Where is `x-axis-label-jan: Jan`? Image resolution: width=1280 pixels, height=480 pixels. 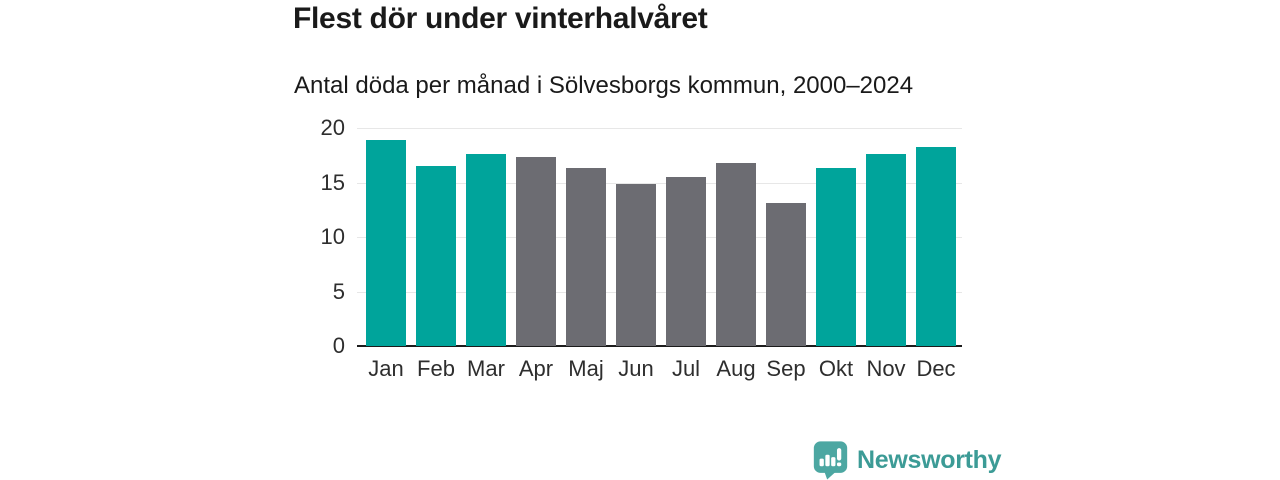
x-axis-label-jan: Jan is located at coordinates (386, 368).